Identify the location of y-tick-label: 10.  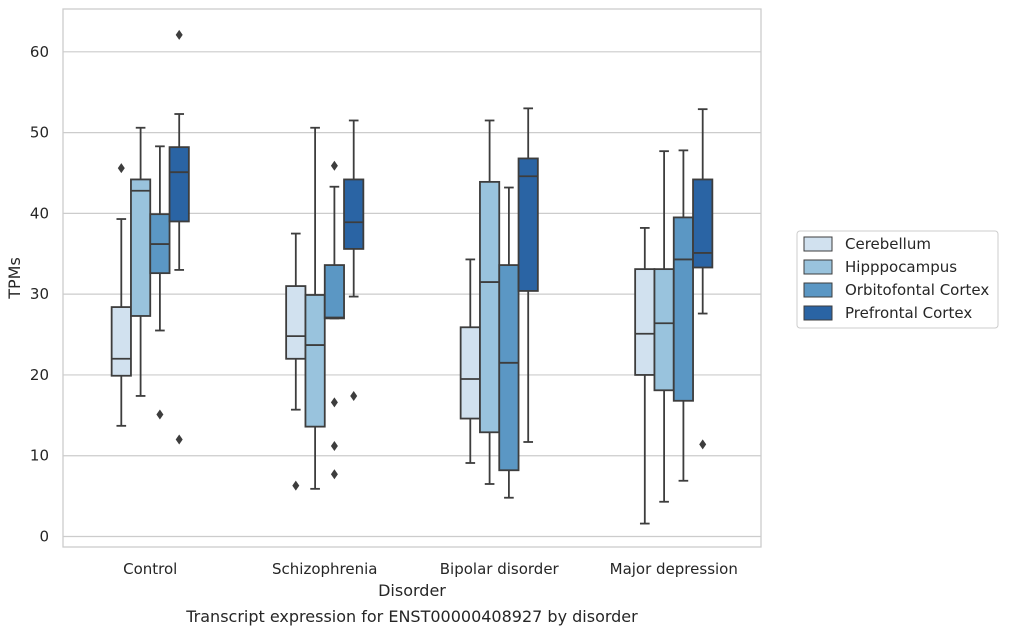
(39, 456).